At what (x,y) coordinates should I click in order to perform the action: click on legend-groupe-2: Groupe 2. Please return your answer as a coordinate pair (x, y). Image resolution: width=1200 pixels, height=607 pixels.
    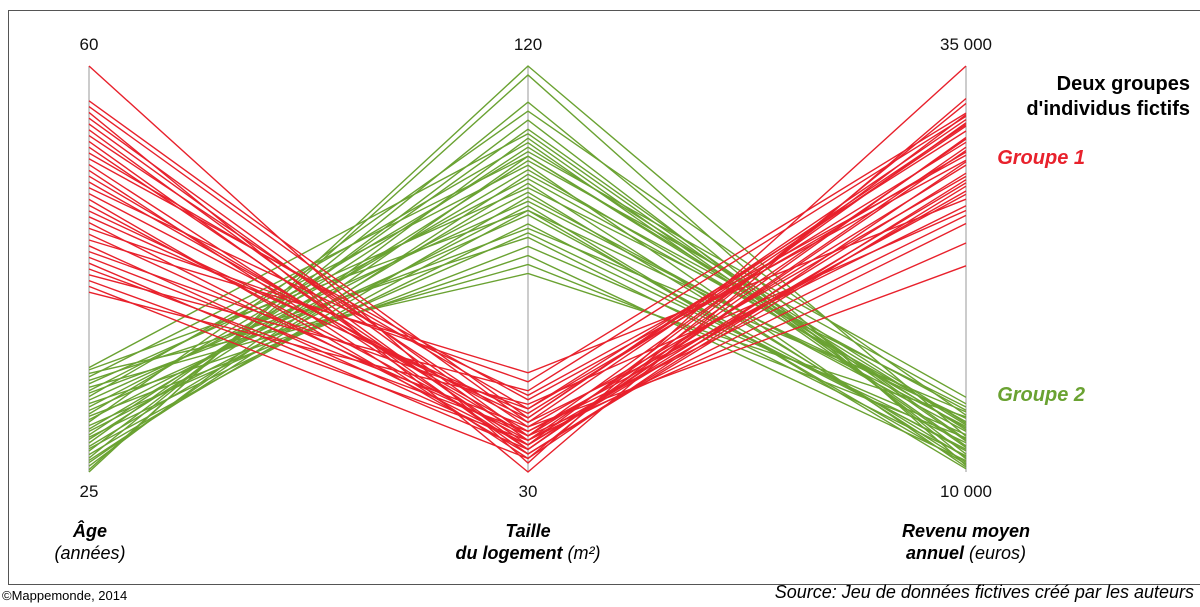
    Looking at the image, I should click on (1041, 395).